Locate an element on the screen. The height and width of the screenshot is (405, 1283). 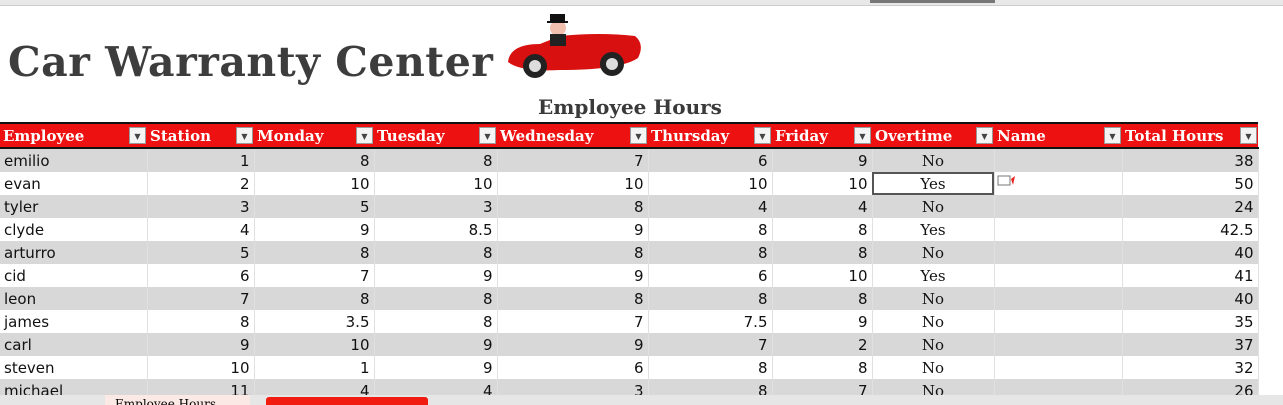
cell-station: 4 is located at coordinates (201, 229).